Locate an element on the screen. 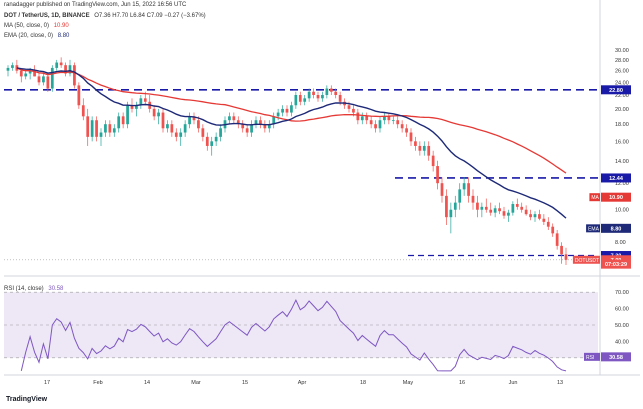 The image size is (643, 409). tradingview-logo: TradingView is located at coordinates (27, 399).